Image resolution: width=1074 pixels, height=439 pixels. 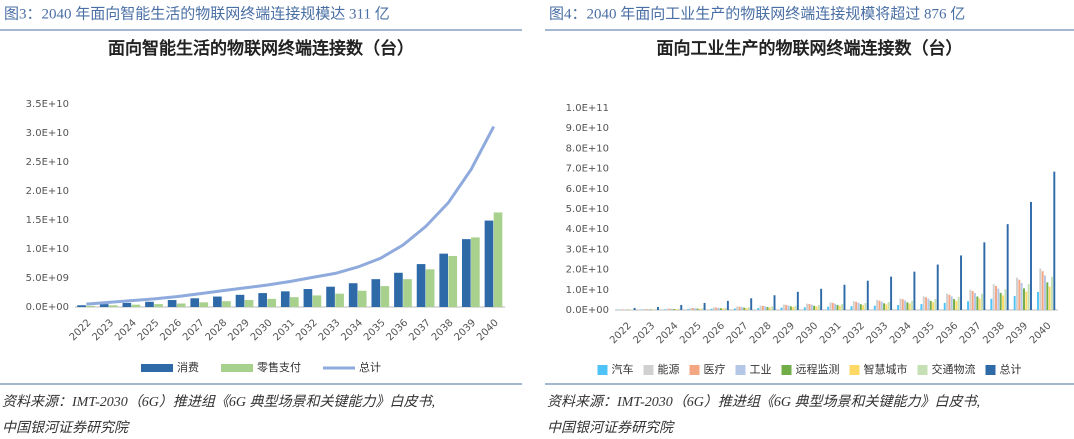 What do you see at coordinates (587, 148) in the screenshot?
I see `y-tick-label: 8.0E+10` at bounding box center [587, 148].